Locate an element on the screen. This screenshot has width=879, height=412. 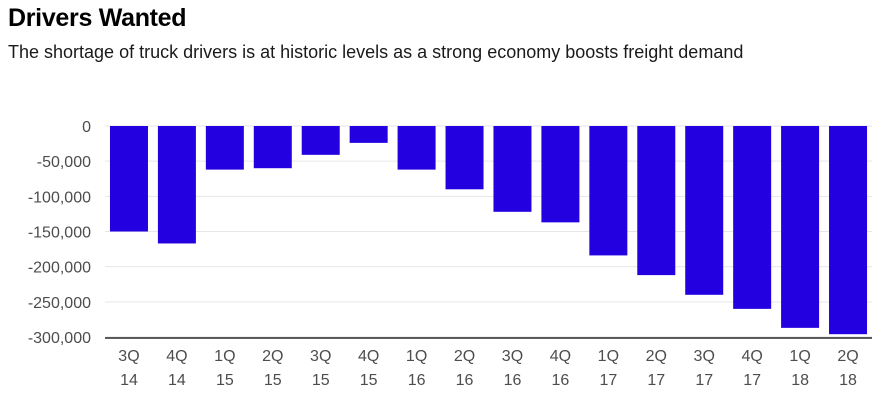
chart-title: Drivers Wanted is located at coordinates (97, 18).